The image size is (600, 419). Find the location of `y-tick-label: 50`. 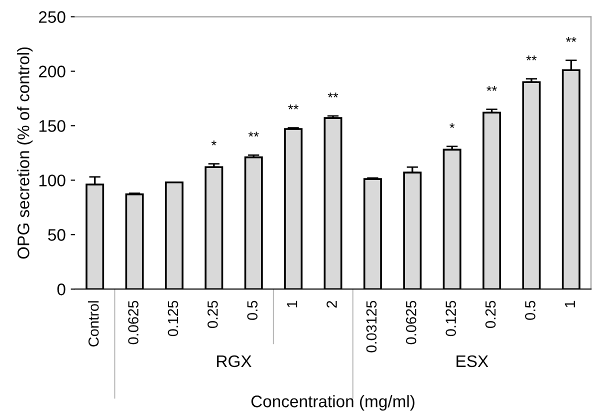

y-tick-label: 50 is located at coordinates (57, 235).